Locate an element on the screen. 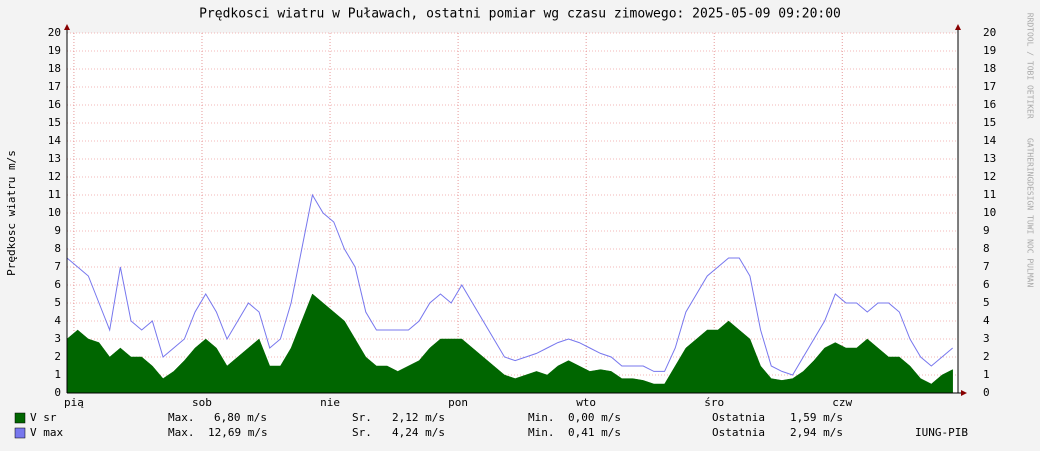 Image resolution: width=1040 pixels, height=451 pixels. legend-label: V sr is located at coordinates (43, 417).